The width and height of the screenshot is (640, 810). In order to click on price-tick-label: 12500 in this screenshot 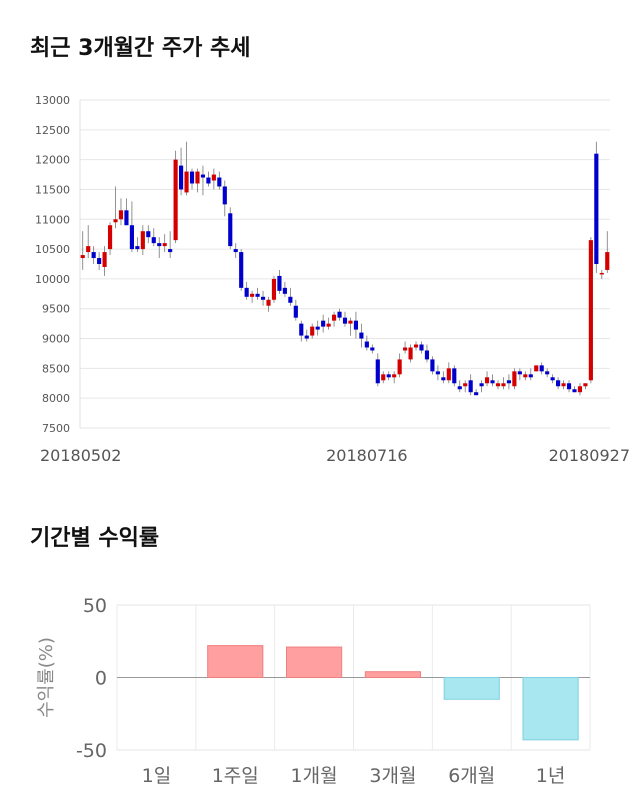, I will do `click(52, 130)`.